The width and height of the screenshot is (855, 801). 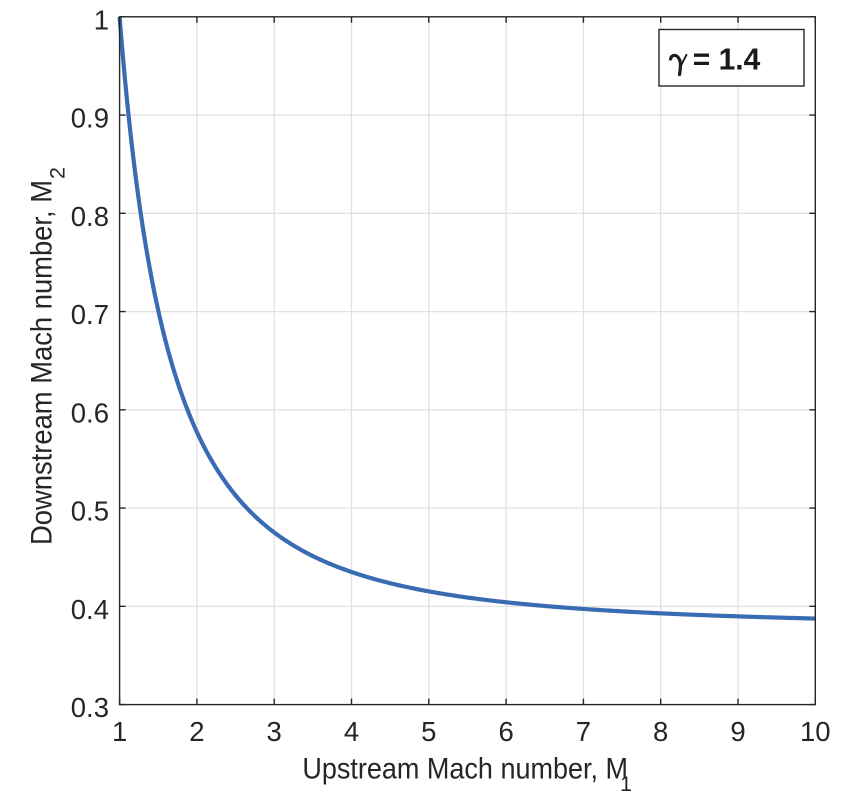 I want to click on svg-text: 0.4, so click(x=90, y=609).